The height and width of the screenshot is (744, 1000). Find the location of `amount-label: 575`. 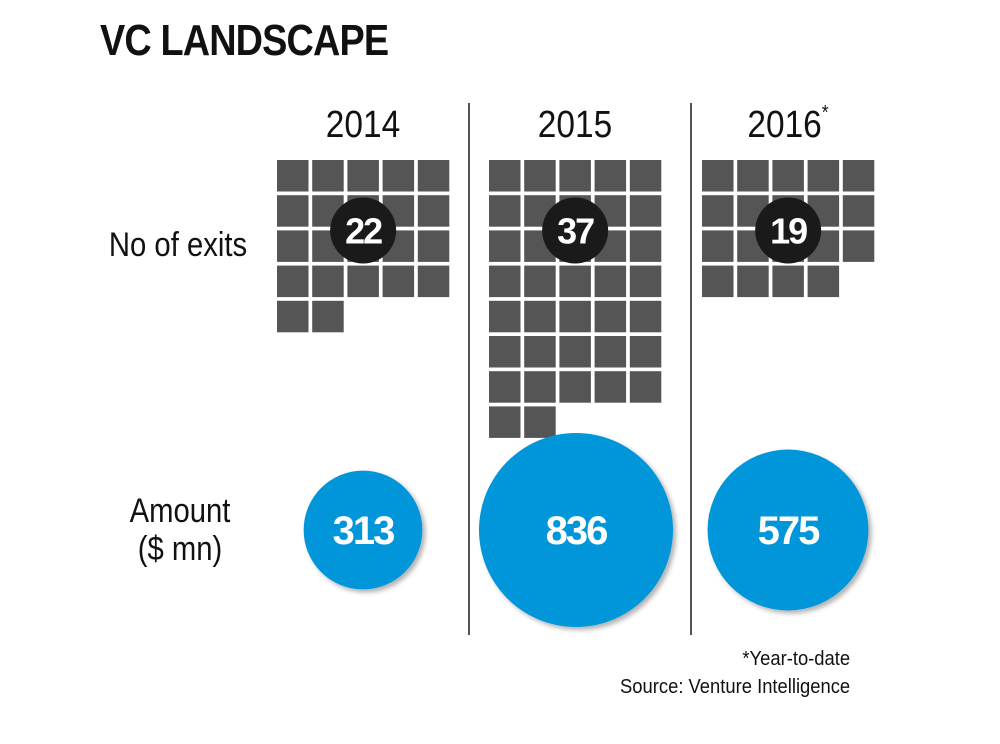

amount-label: 575 is located at coordinates (789, 531).